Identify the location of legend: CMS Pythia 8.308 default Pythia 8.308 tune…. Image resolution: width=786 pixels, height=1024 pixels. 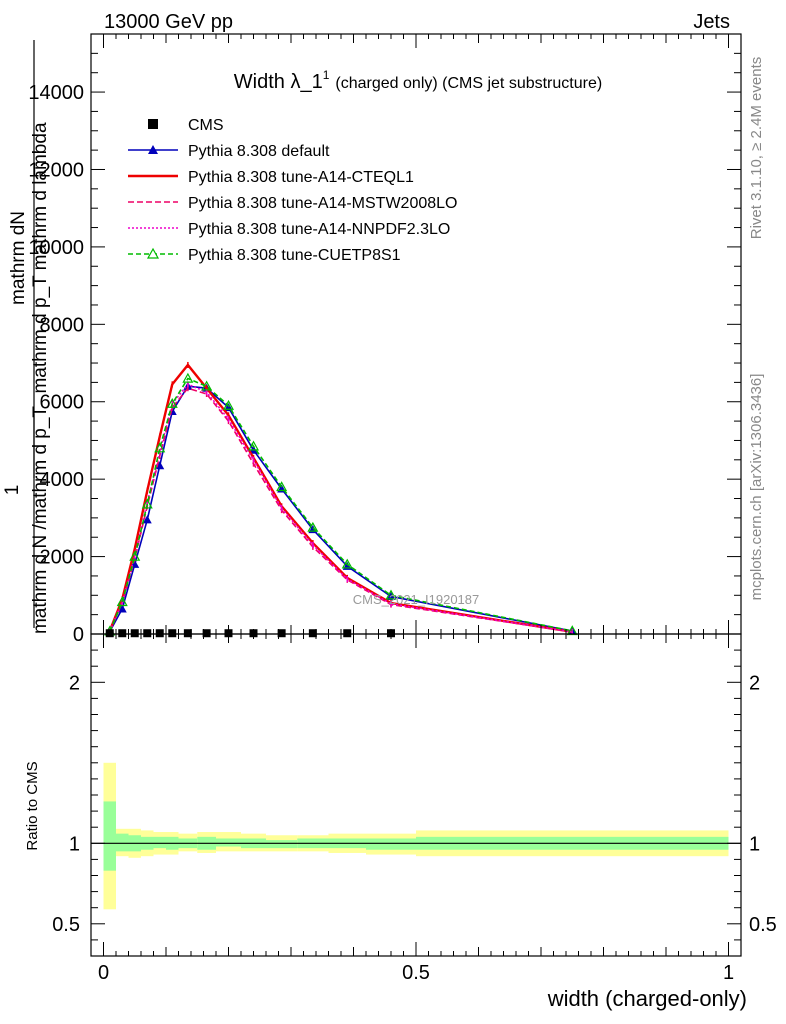
(292, 190).